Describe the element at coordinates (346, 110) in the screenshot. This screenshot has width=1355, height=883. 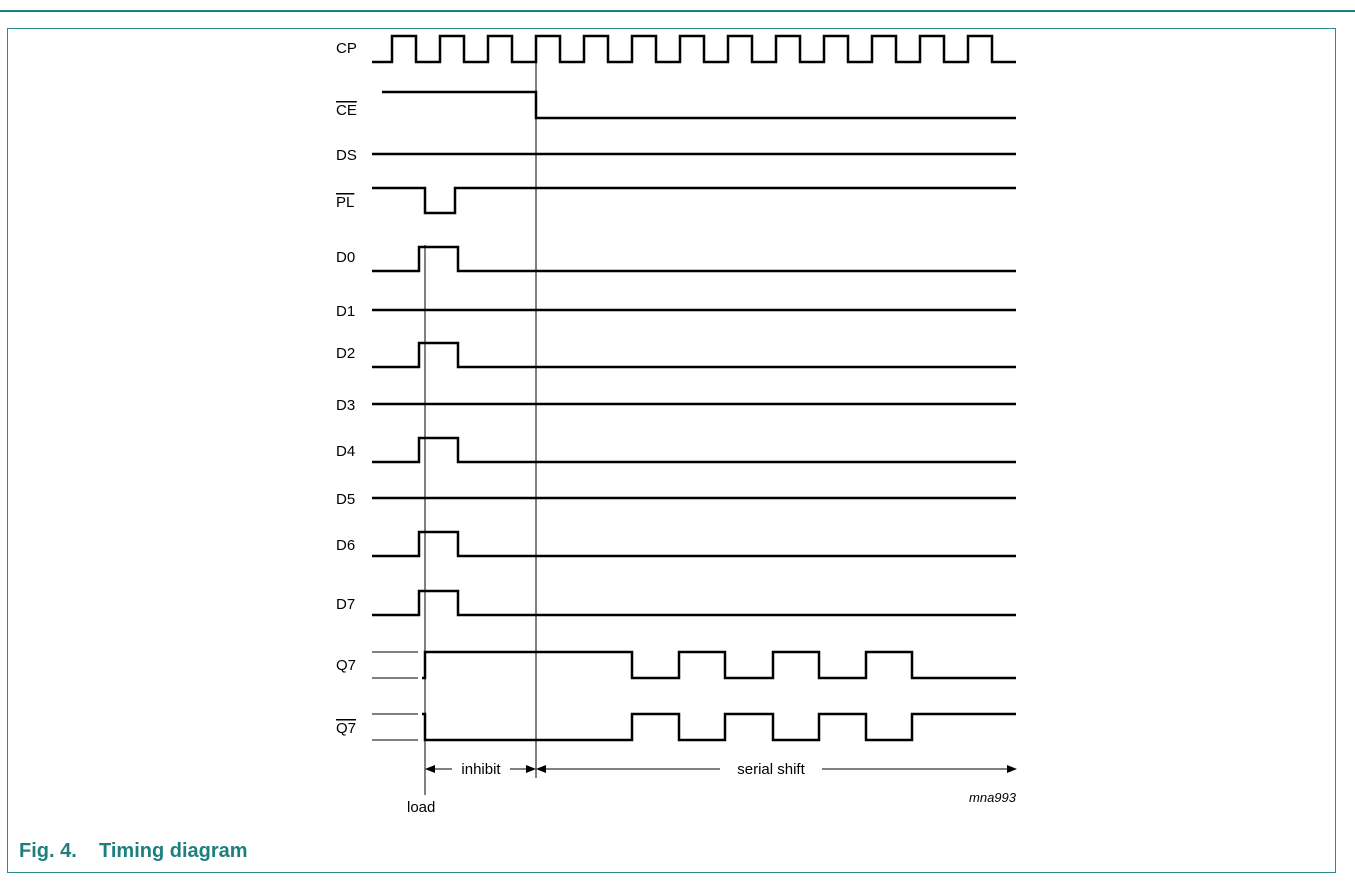
I see `signal-label-ce-bar: CE` at that location.